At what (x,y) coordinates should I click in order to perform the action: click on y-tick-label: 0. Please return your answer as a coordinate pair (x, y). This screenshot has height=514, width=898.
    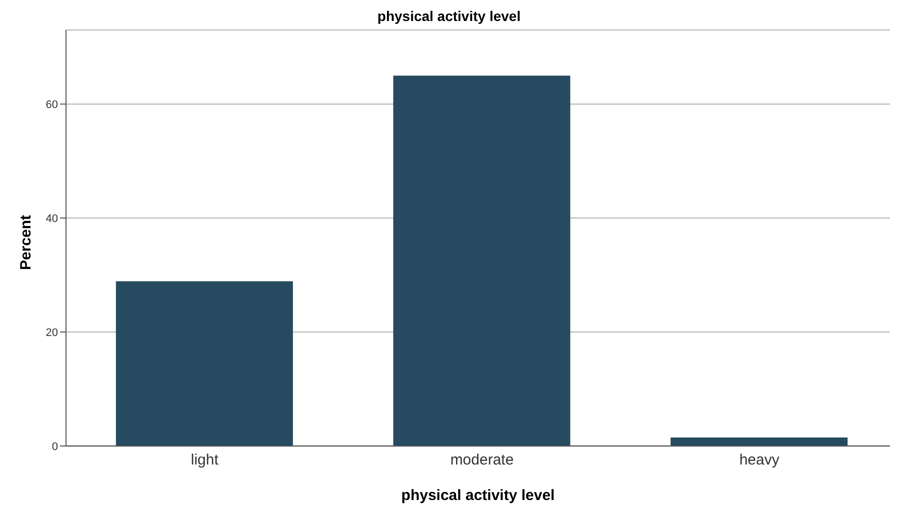
    Looking at the image, I should click on (55, 446).